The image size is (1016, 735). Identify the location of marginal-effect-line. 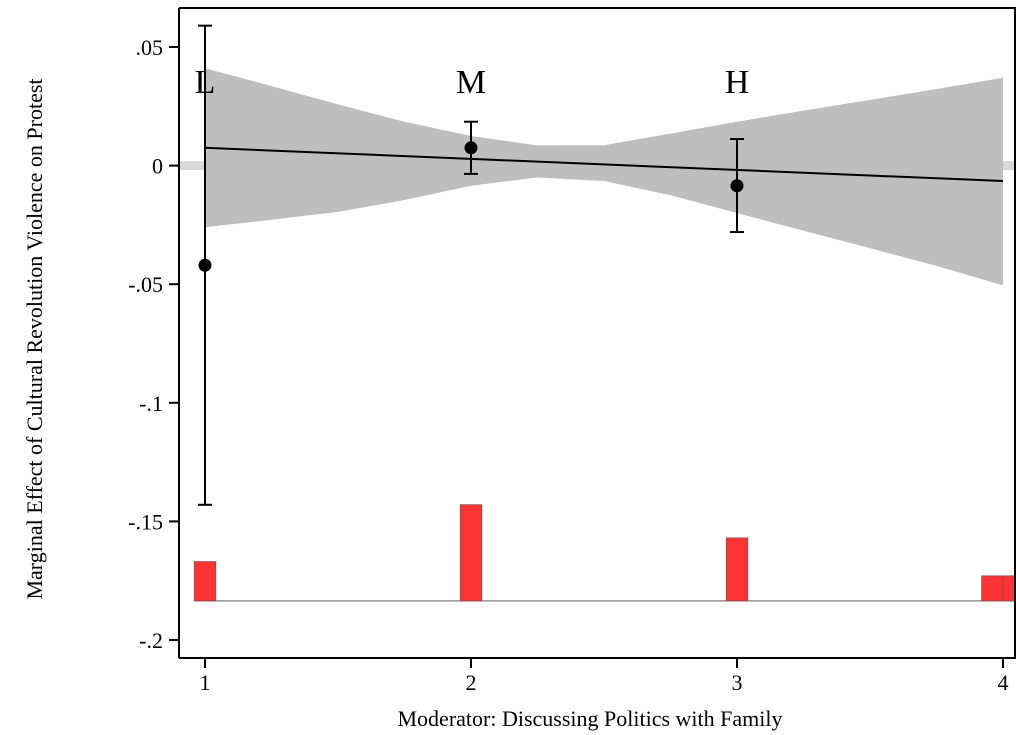
(604, 164).